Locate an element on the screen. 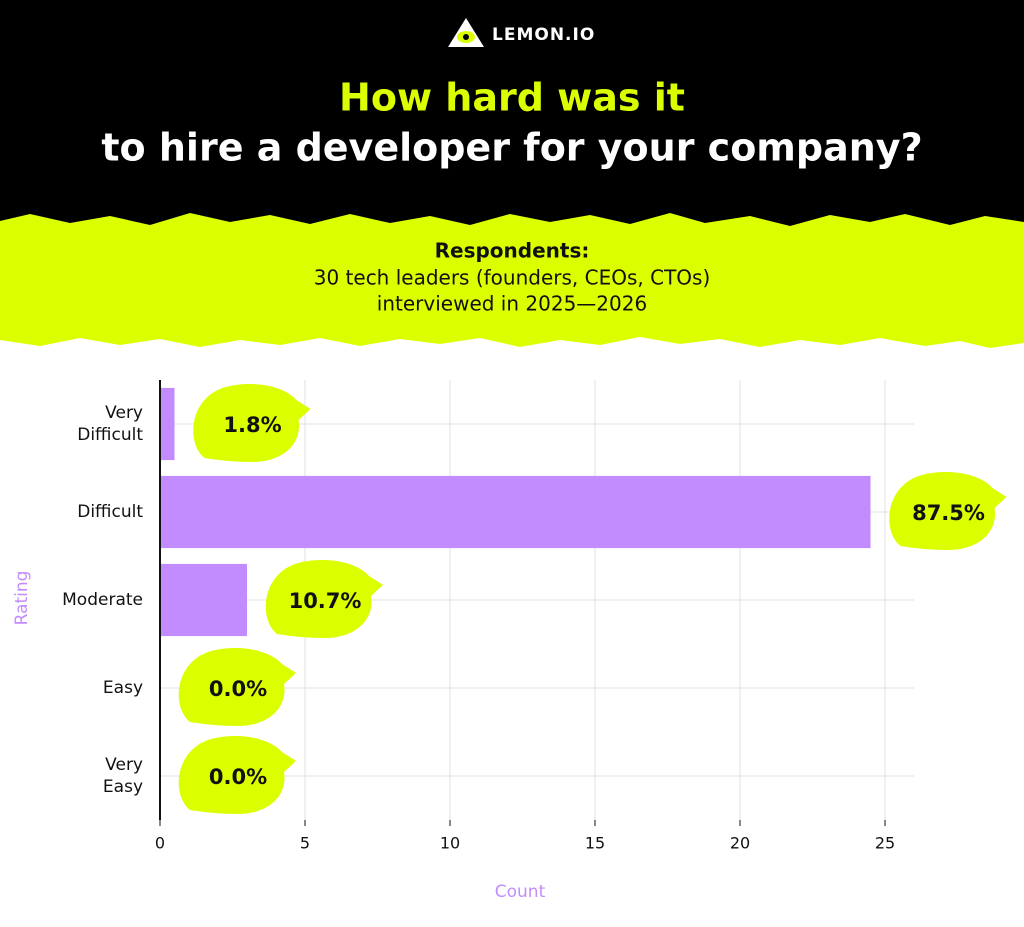 Image resolution: width=1024 pixels, height=927 pixels. value-label: 87.5% is located at coordinates (948, 511).